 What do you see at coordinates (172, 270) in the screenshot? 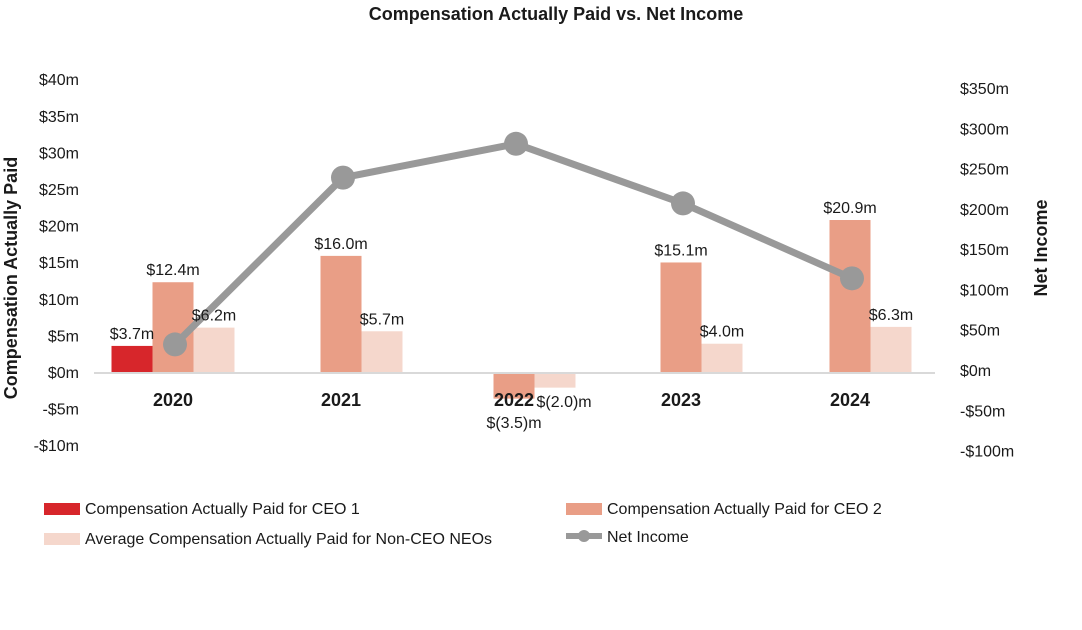
I see `data-label: $12.4m` at bounding box center [172, 270].